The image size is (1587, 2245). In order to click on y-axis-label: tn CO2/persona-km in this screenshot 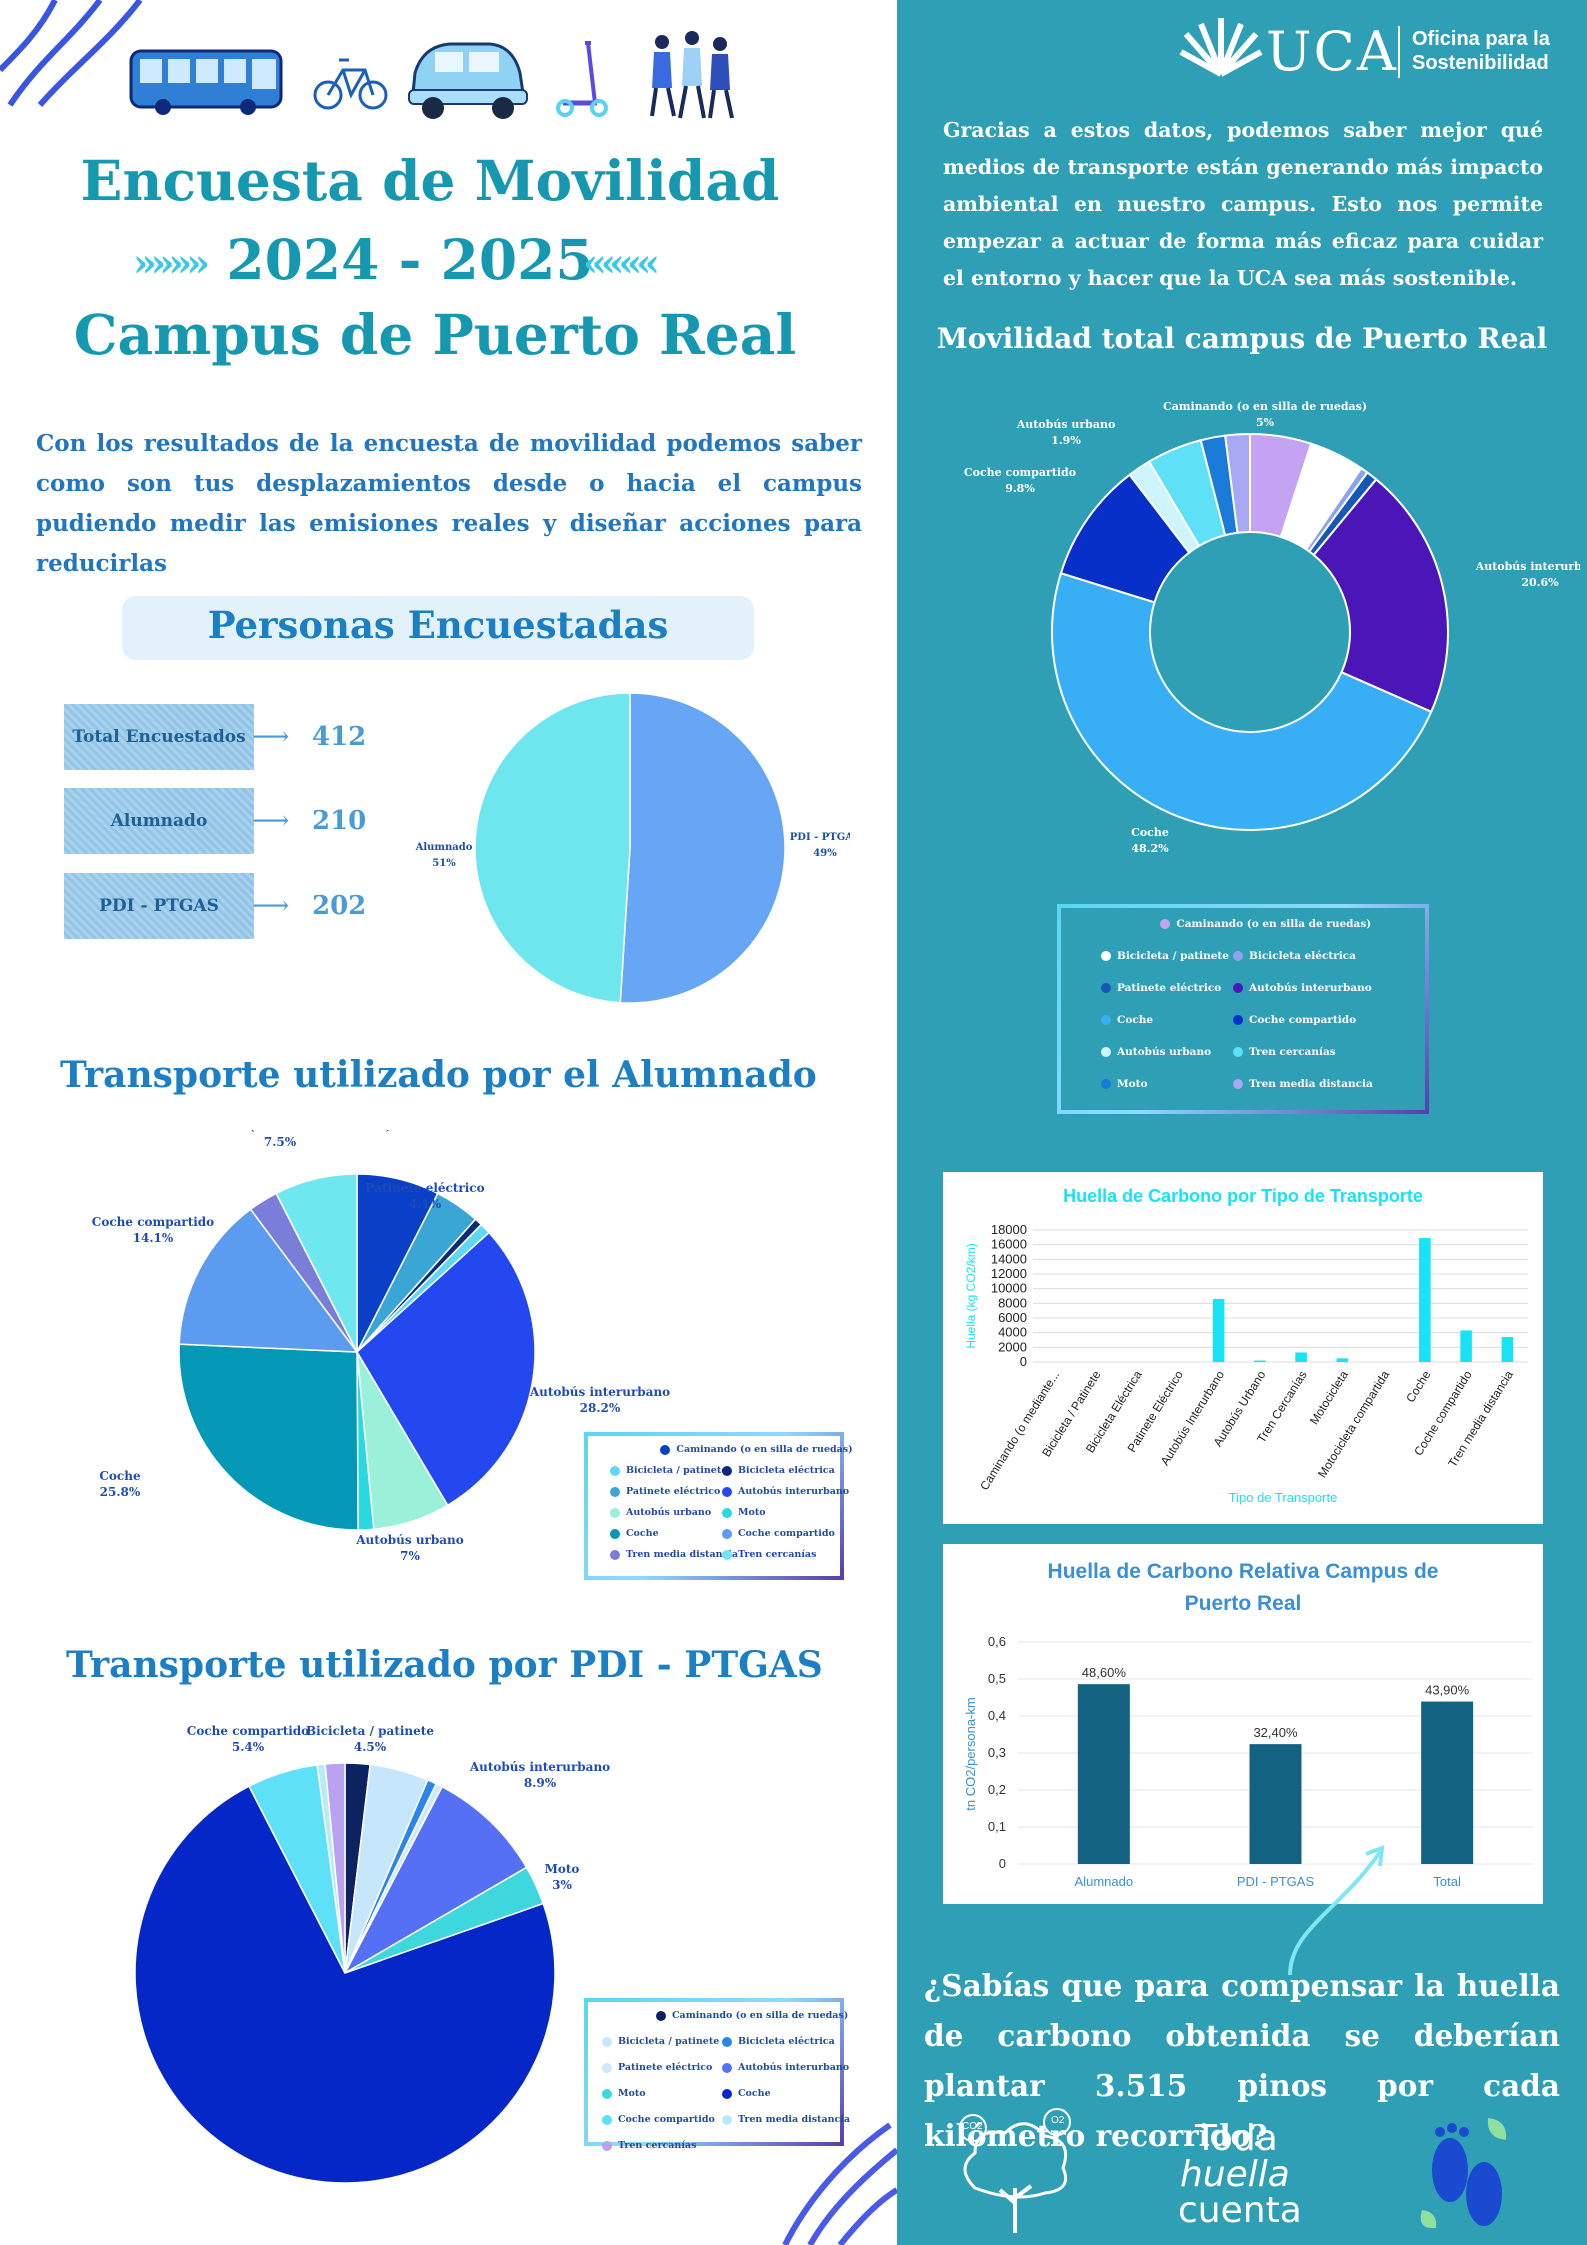, I will do `click(970, 1753)`.